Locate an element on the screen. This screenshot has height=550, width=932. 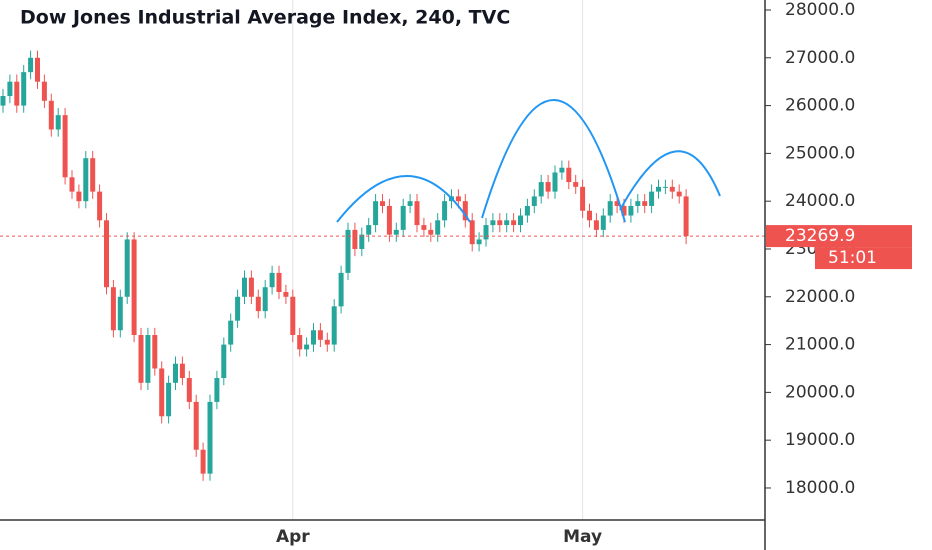
last-price-label: 23269.9 is located at coordinates (820, 236).